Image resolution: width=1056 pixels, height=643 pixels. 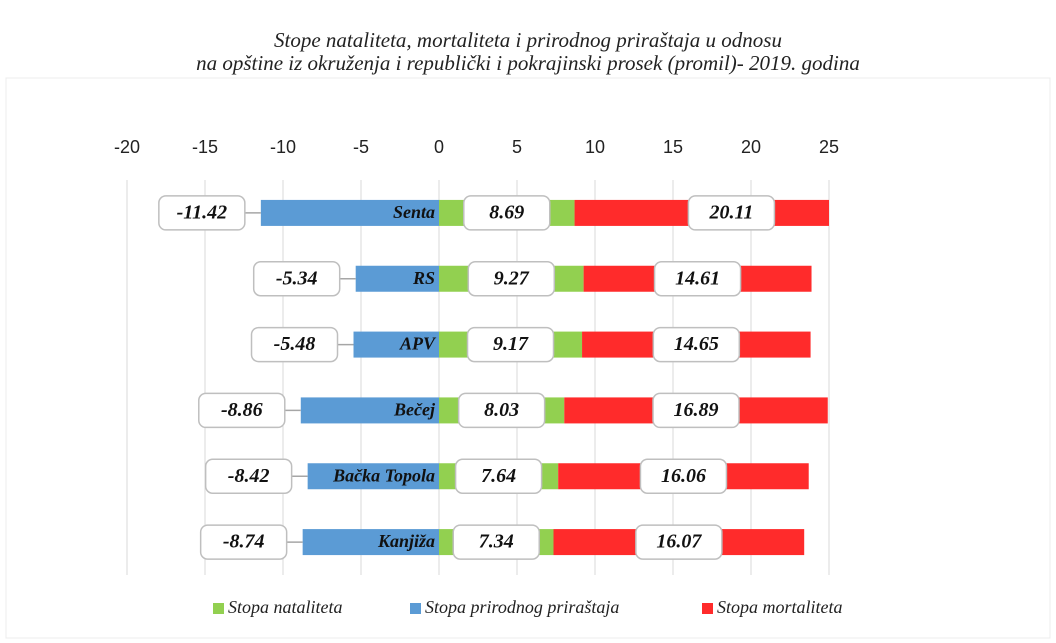 What do you see at coordinates (383, 475) in the screenshot?
I see `category-label: Bačka Topola` at bounding box center [383, 475].